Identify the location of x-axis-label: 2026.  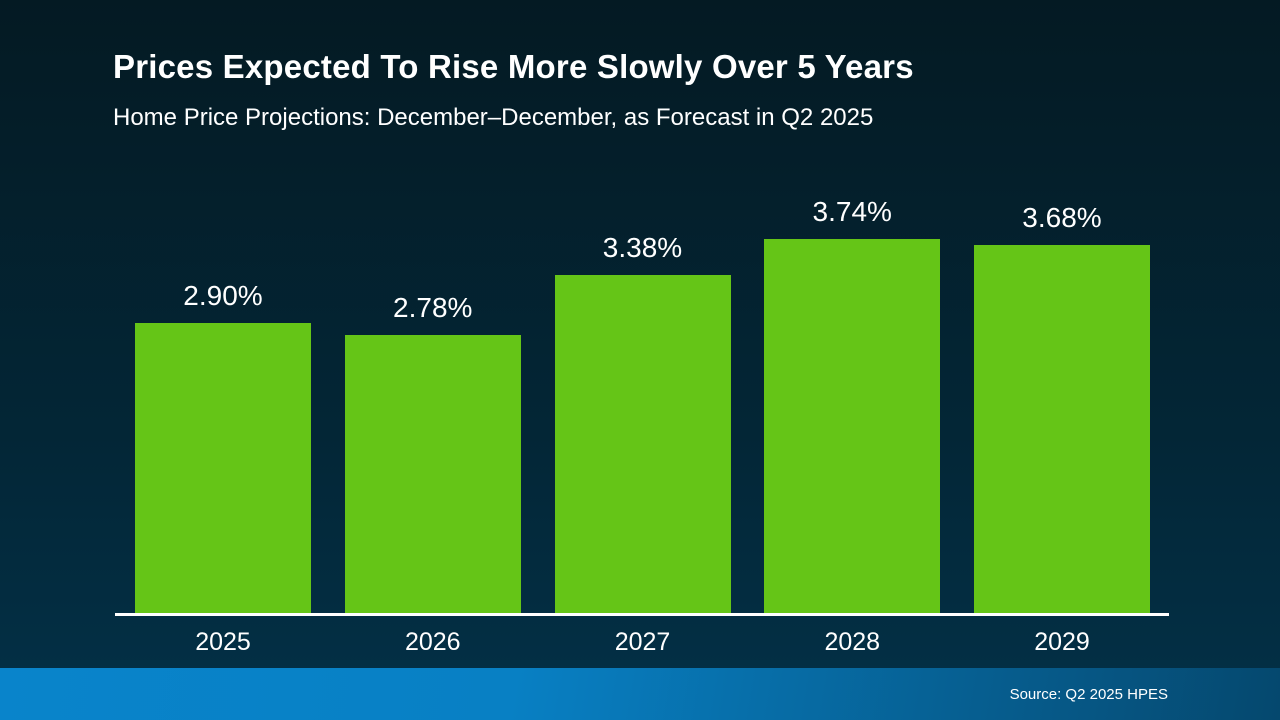
(432, 642).